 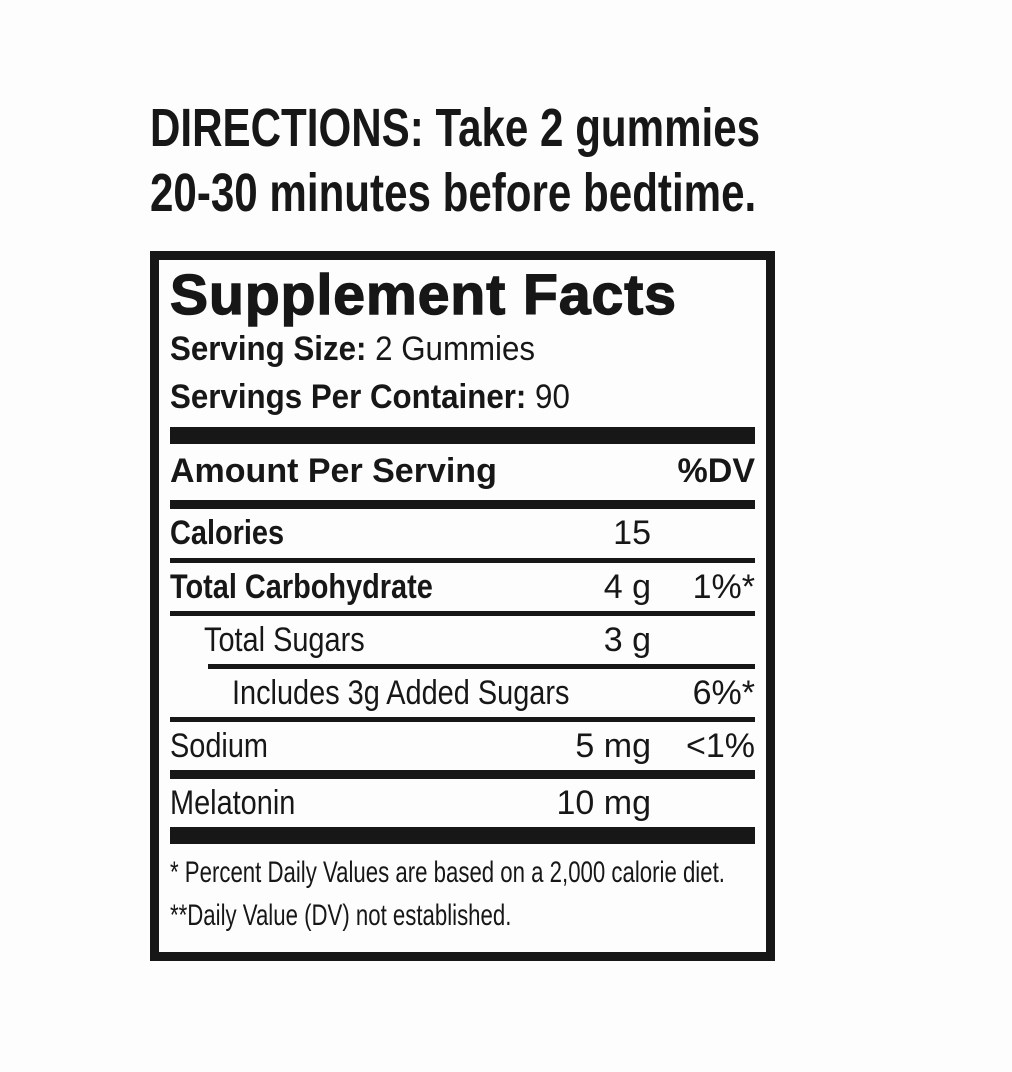 What do you see at coordinates (268, 349) in the screenshot?
I see `serving-size-label: Serving Size:` at bounding box center [268, 349].